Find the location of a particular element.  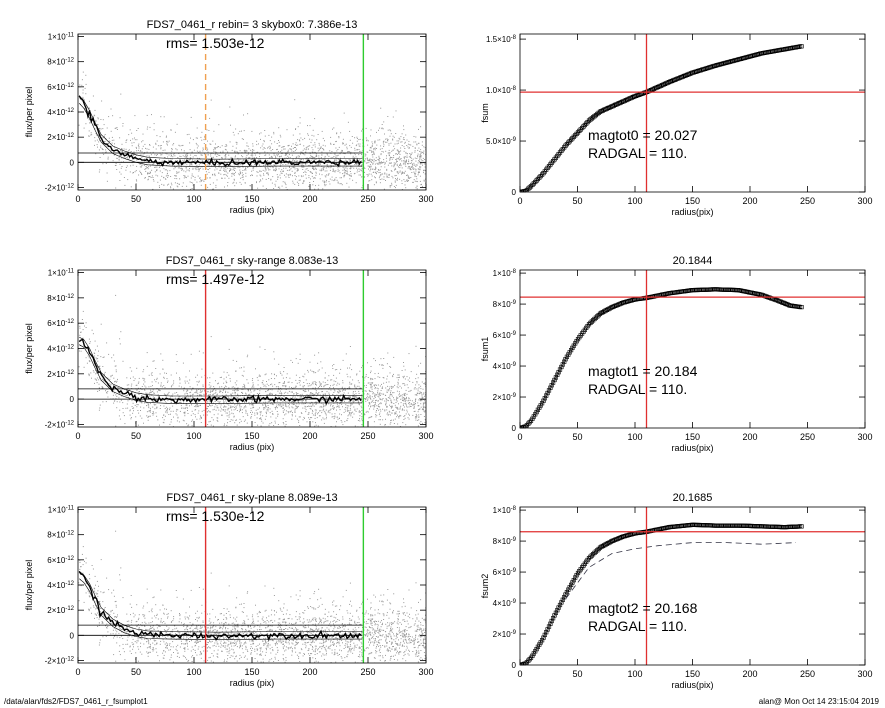

y-tick-label: 0 is located at coordinates (72, 162).